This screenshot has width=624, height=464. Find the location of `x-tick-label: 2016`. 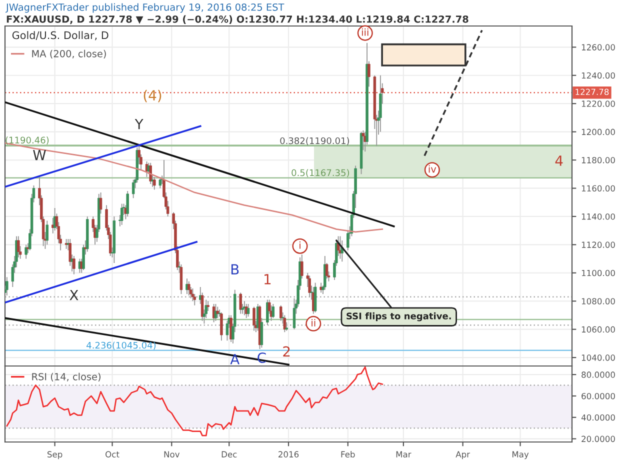

x-tick-label: 2016 is located at coordinates (288, 454).